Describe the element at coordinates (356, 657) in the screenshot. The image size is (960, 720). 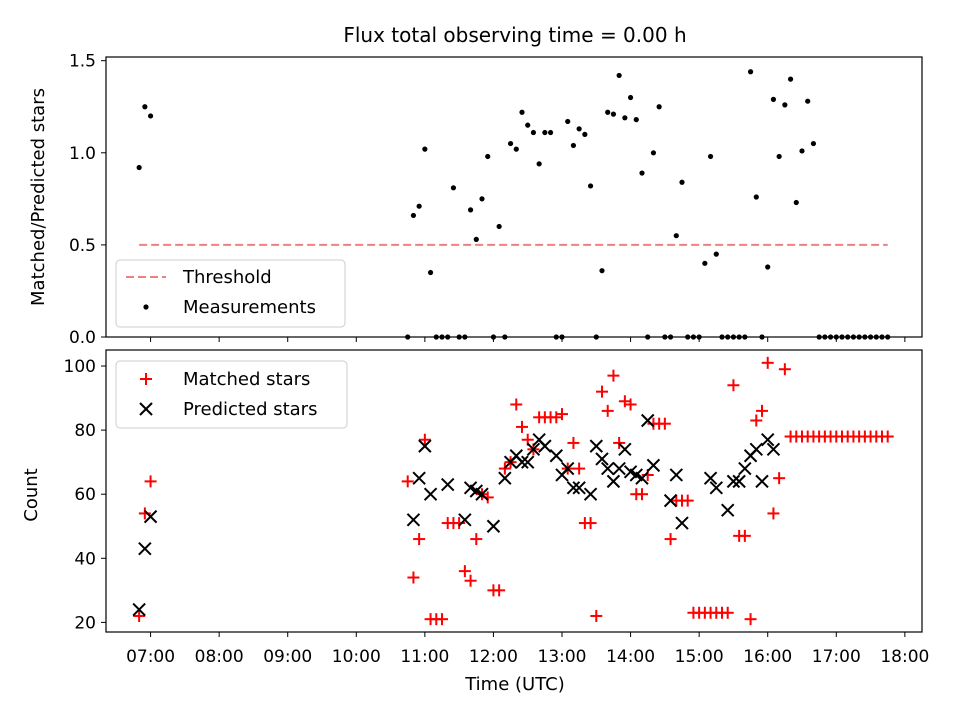
I see `count-x-tick-label: 10:00` at that location.